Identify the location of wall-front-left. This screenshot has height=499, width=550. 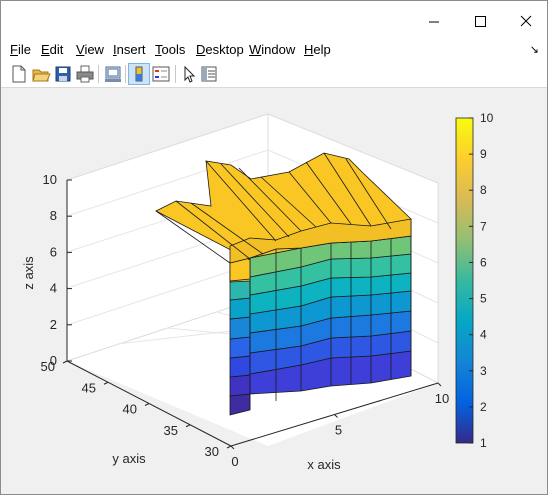
(240, 337).